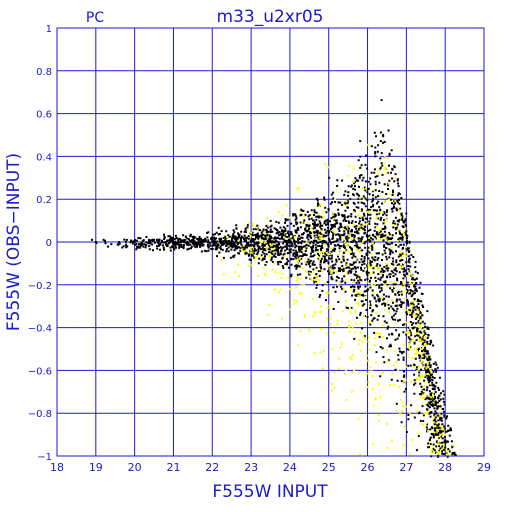 This screenshot has width=512, height=512. What do you see at coordinates (290, 467) in the screenshot?
I see `x-tick-label: 24` at bounding box center [290, 467].